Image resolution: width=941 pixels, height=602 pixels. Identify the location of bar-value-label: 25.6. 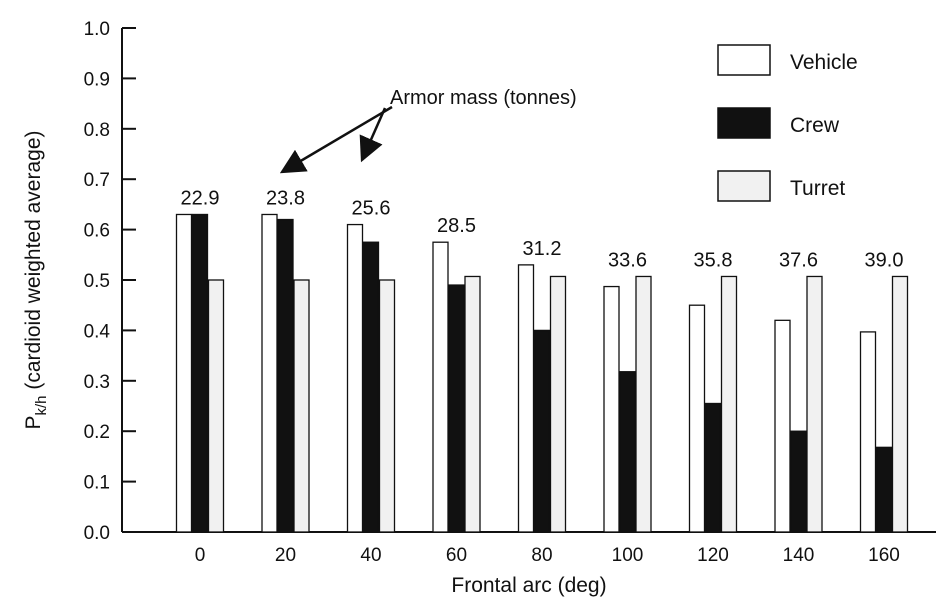
(371, 209).